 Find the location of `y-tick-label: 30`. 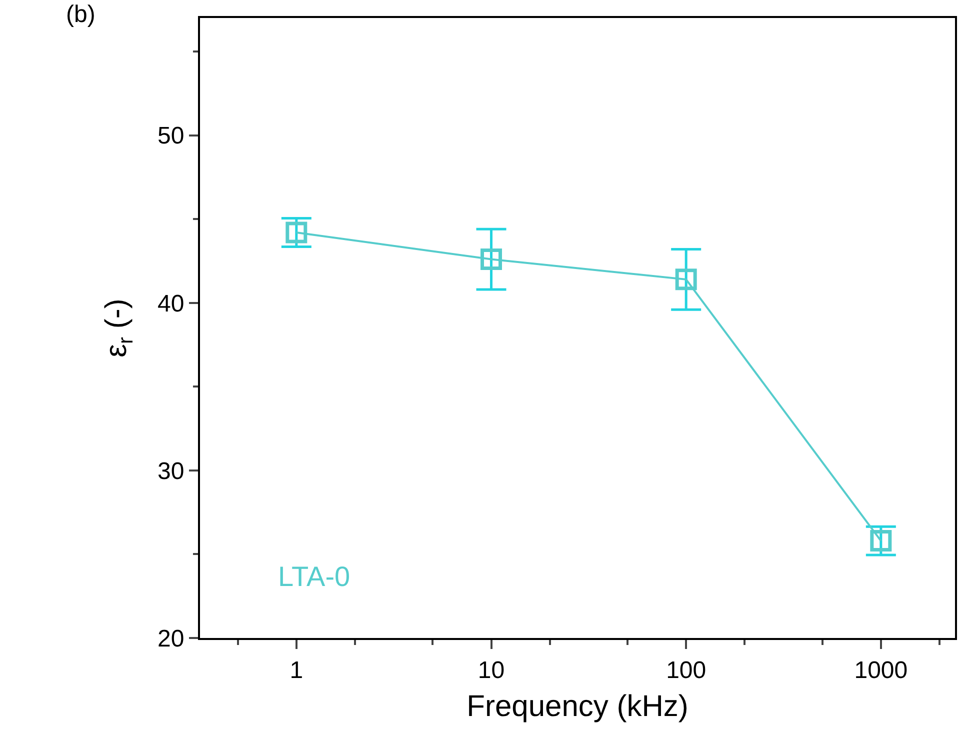

y-tick-label: 30 is located at coordinates (170, 471).